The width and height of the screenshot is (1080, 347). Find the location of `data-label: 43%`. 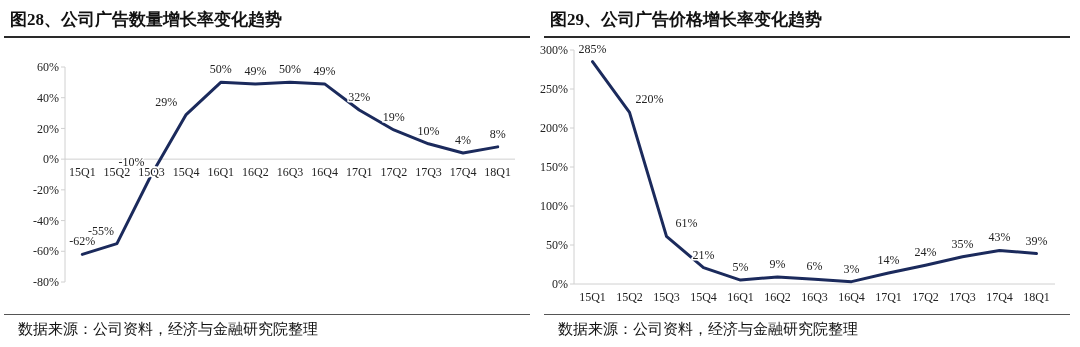

data-label: 43% is located at coordinates (999, 237).